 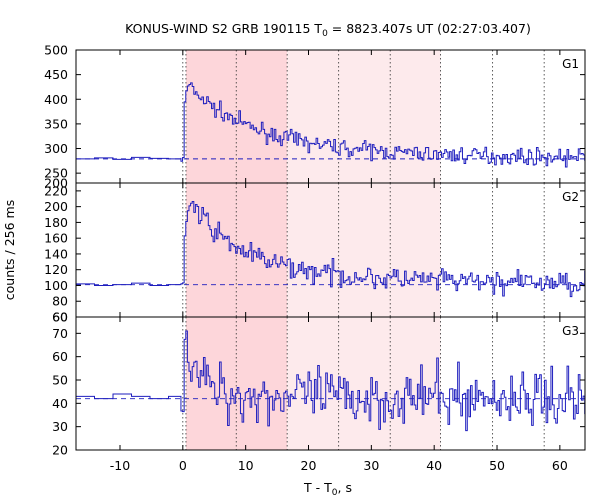 I want to click on x-tick-label: 60, so click(x=560, y=465).